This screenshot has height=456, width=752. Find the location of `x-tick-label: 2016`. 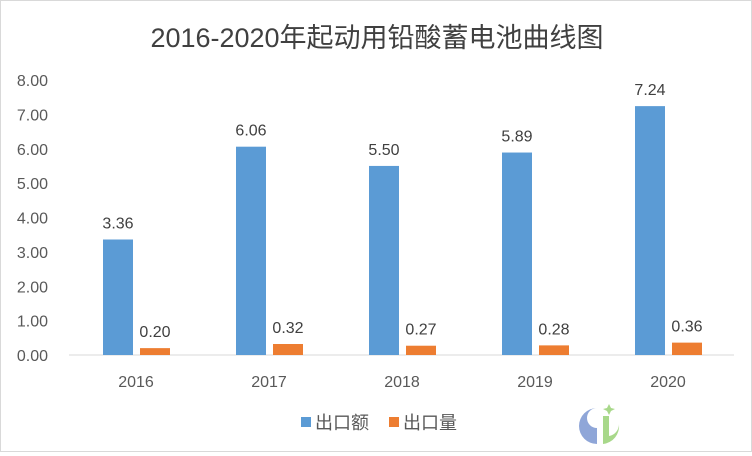

x-tick-label: 2016 is located at coordinates (136, 382).